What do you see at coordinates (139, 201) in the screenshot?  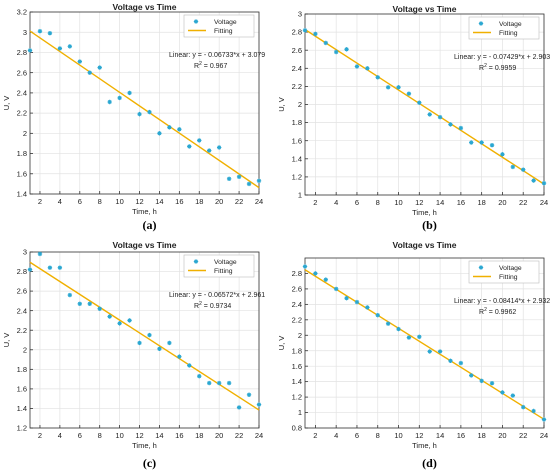 I see `x-tick-label: 12` at bounding box center [139, 201].